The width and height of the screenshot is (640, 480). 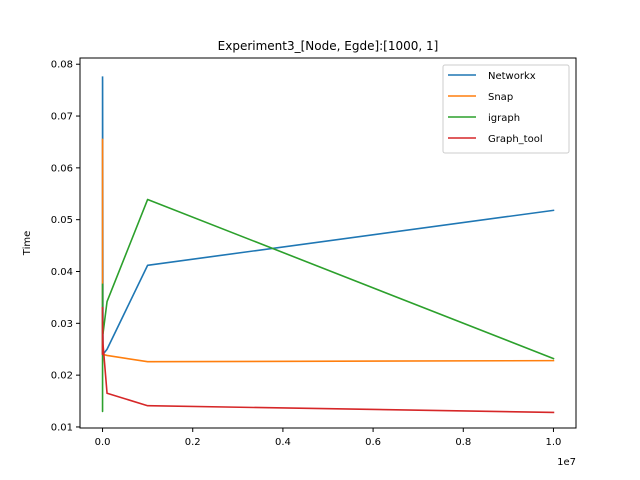 I want to click on legend-label-networkx: Networkx, so click(x=512, y=76).